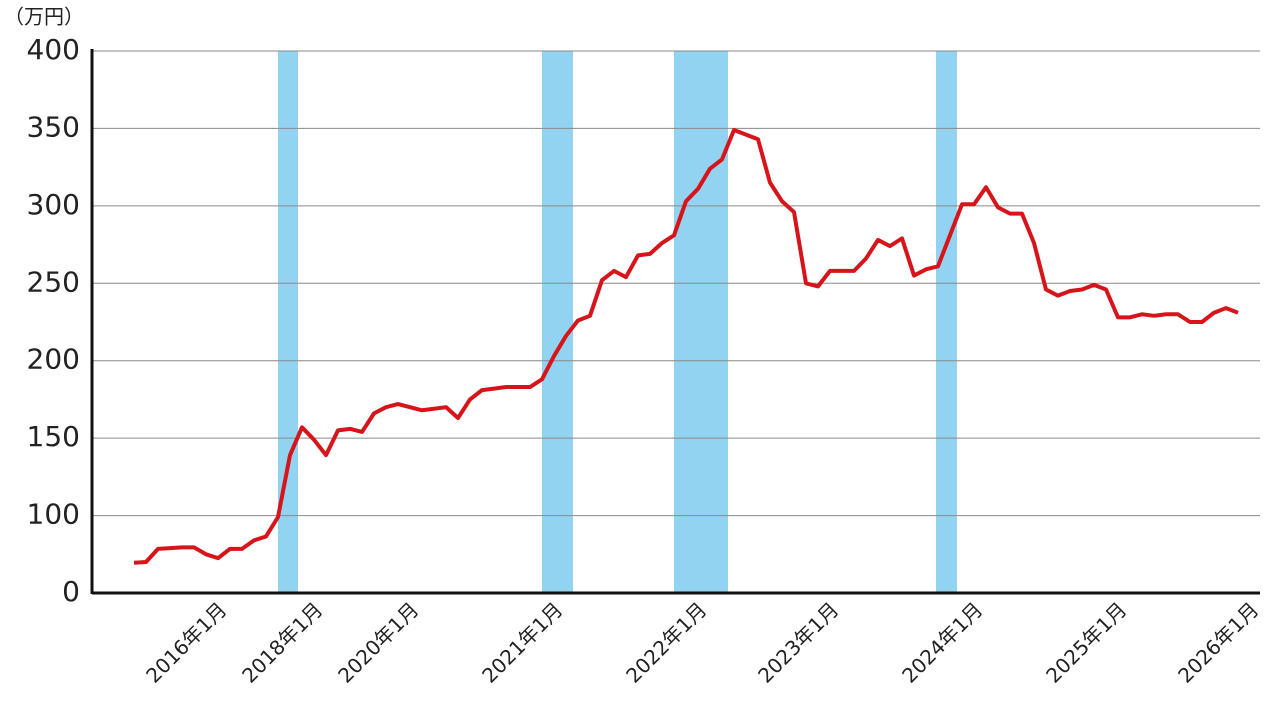 The height and width of the screenshot is (707, 1280). I want to click on x-tick-label: 2025年1月, so click(1086, 642).